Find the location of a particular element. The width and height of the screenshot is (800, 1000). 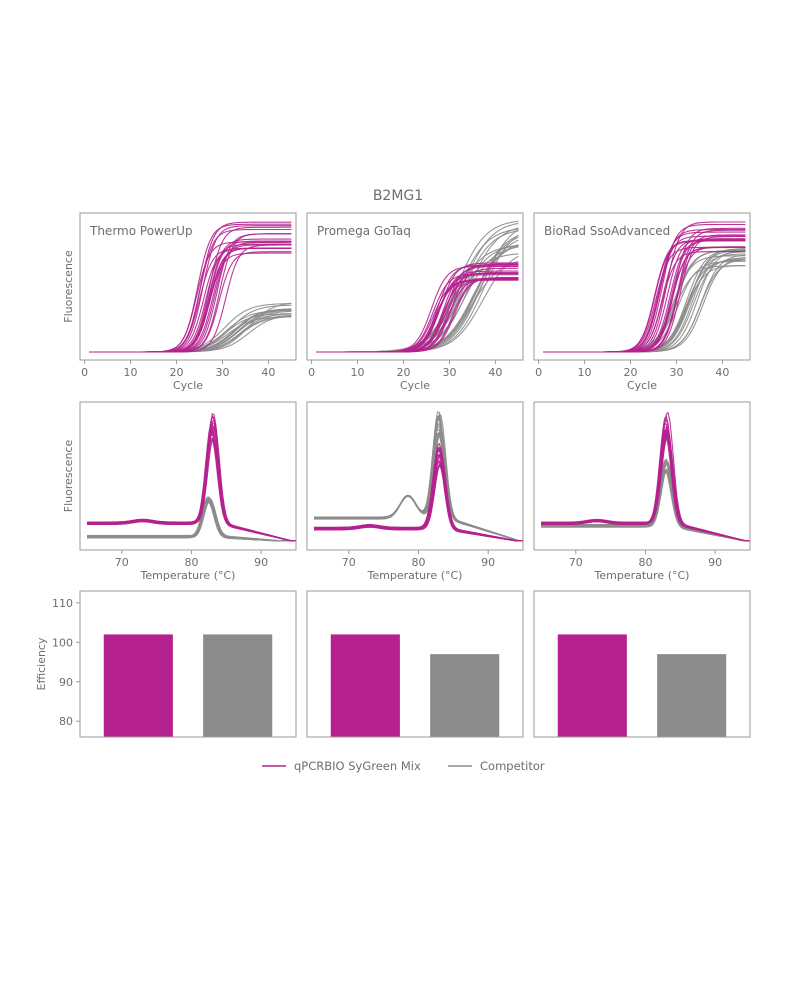

panel-amplification-3: 0 10 20 30 40 Cycle BioRad SsoAdvanced is located at coordinates (642, 302).